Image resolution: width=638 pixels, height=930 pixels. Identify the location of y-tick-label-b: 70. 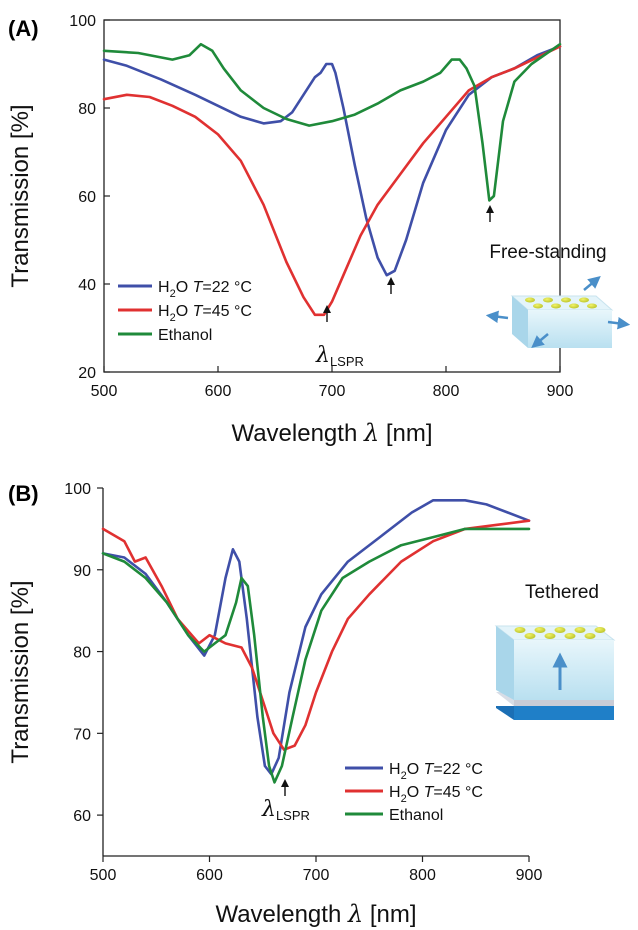
(82, 734).